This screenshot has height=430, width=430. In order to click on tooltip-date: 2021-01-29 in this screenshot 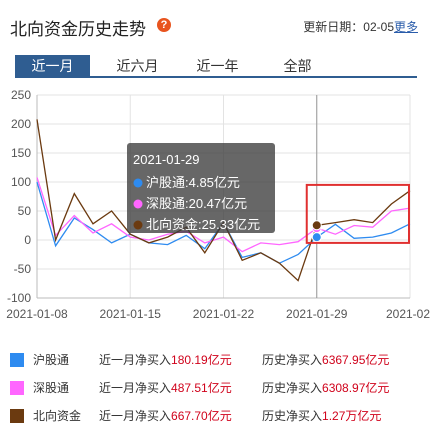, I will do `click(166, 159)`.